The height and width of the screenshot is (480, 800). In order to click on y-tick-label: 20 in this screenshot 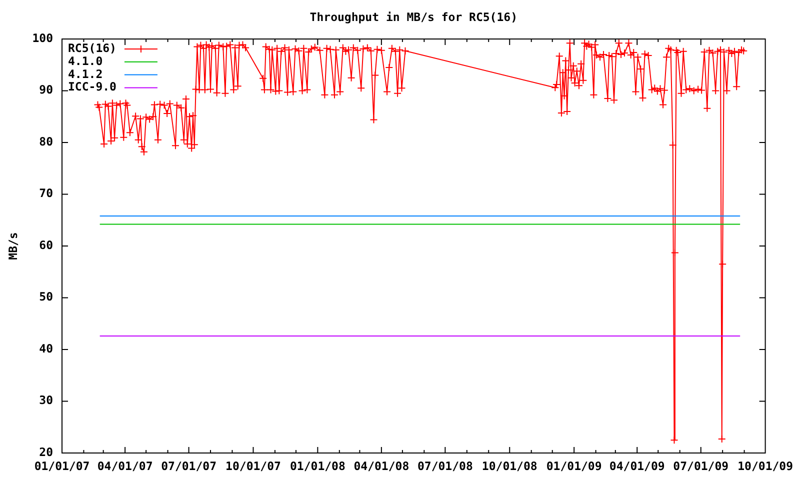, I will do `click(46, 451)`.